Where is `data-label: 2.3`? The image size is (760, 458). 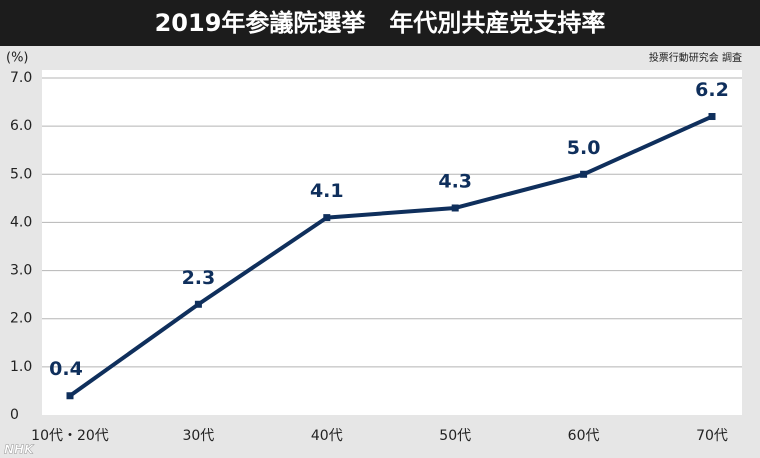
data-label: 2.3 is located at coordinates (199, 278).